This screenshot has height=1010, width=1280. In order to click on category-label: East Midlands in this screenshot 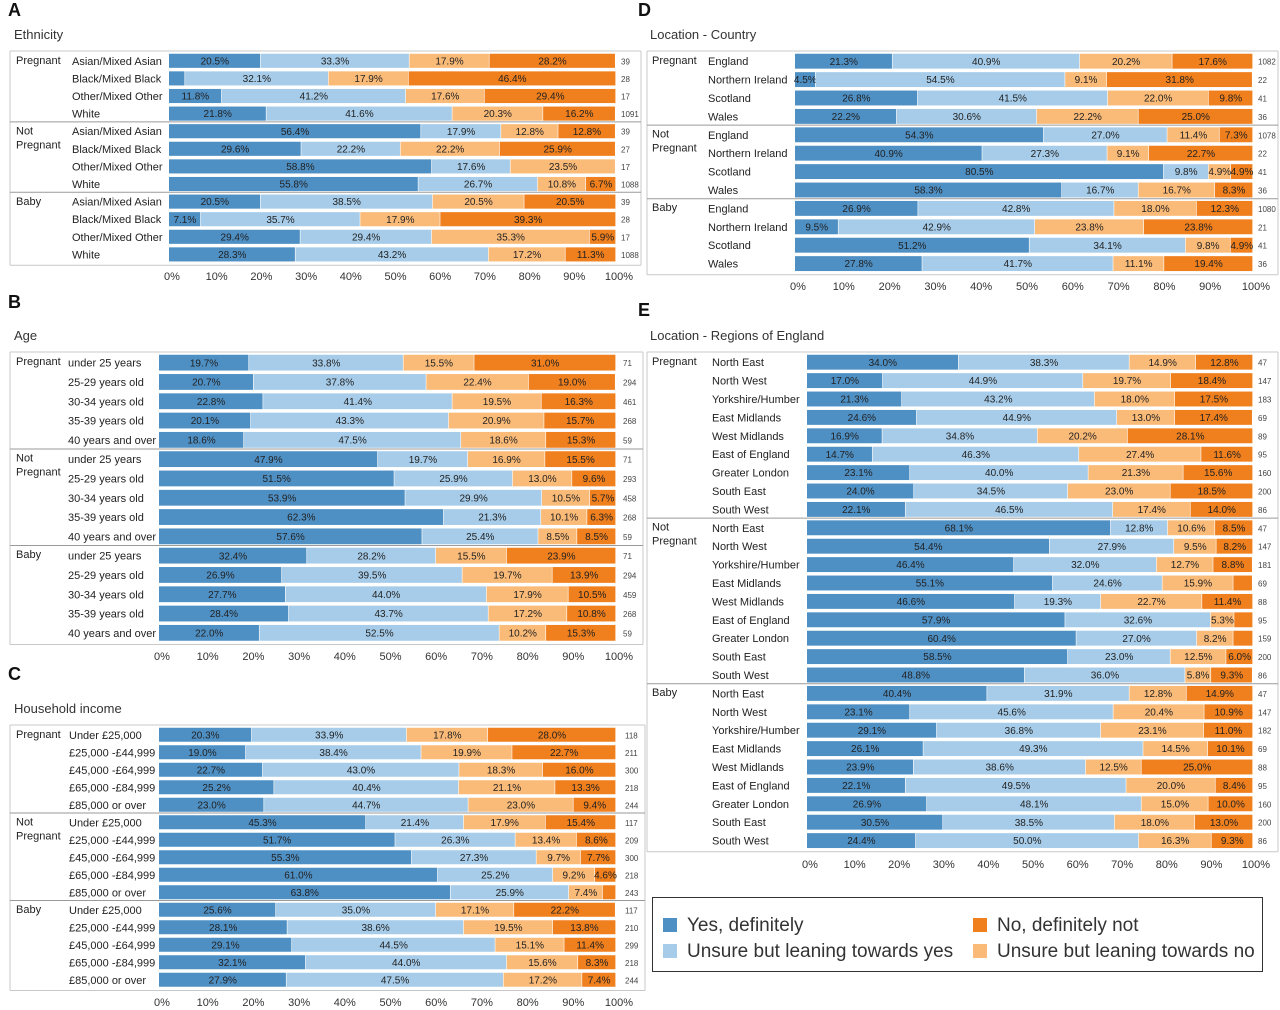, I will do `click(747, 750)`.